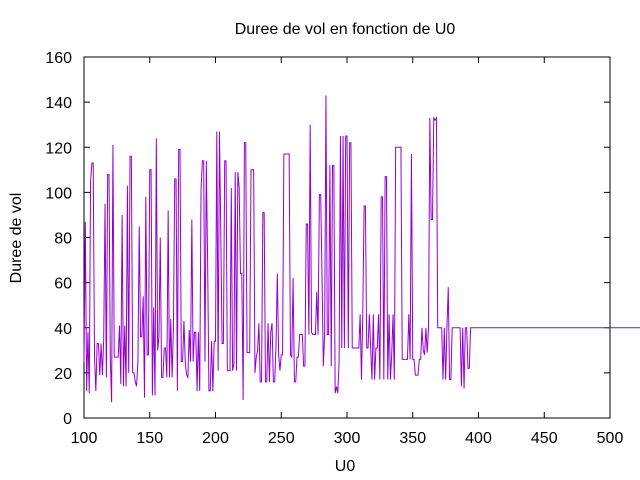  Describe the element at coordinates (345, 29) in the screenshot. I see `chart-title: Duree de vol en fonction de U0` at that location.